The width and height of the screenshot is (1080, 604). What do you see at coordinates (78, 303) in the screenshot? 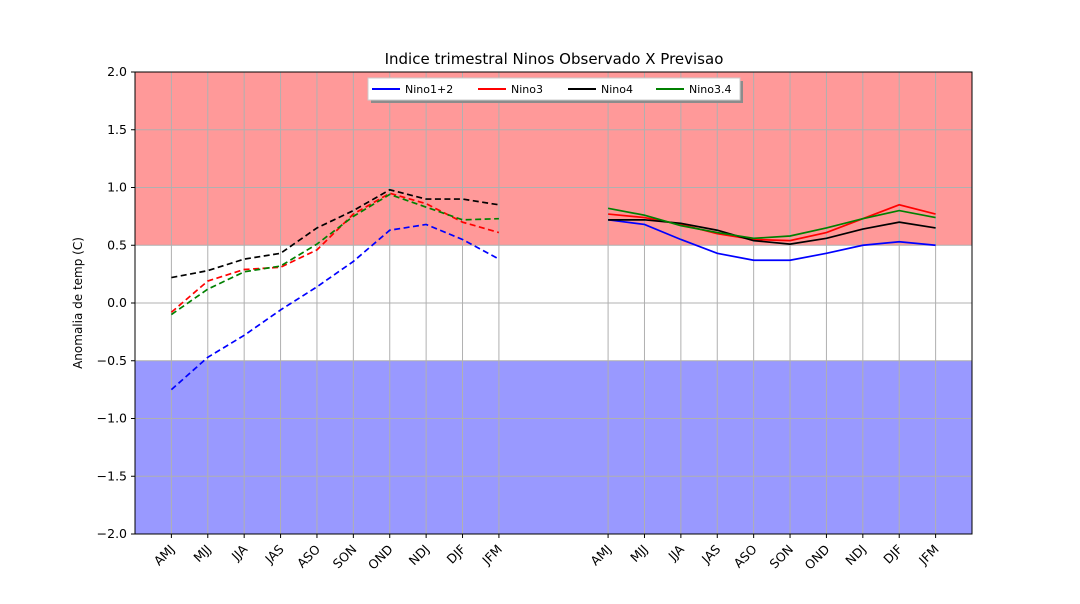
I see `y-axis-label: Anomalia de temp (C)` at bounding box center [78, 303].